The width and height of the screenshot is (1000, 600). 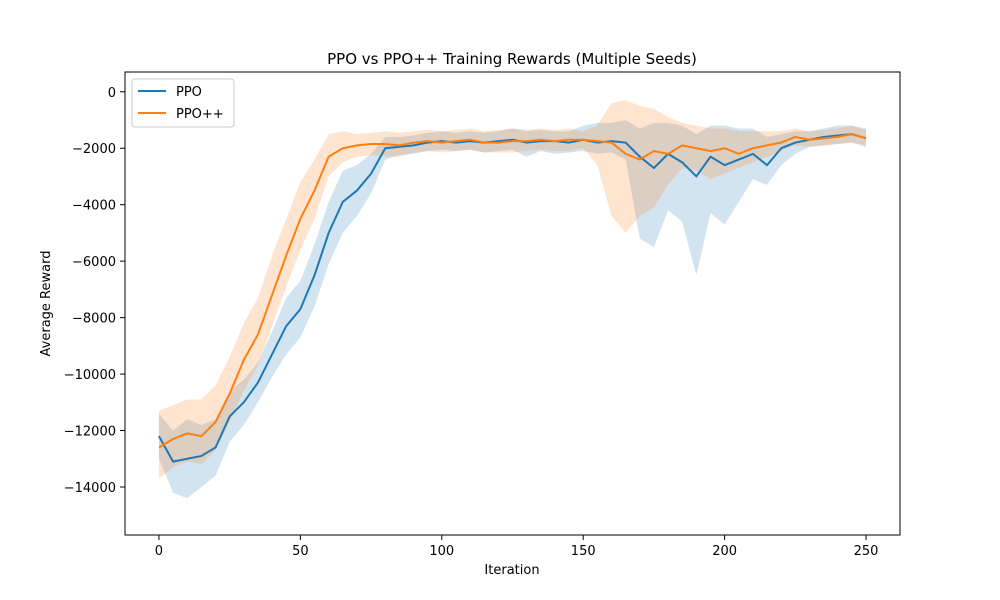 I want to click on y-axis-ticks: 0 −2000 −4000 −6000 −8000 −10000 −12000 −14000, so click(x=94, y=291).